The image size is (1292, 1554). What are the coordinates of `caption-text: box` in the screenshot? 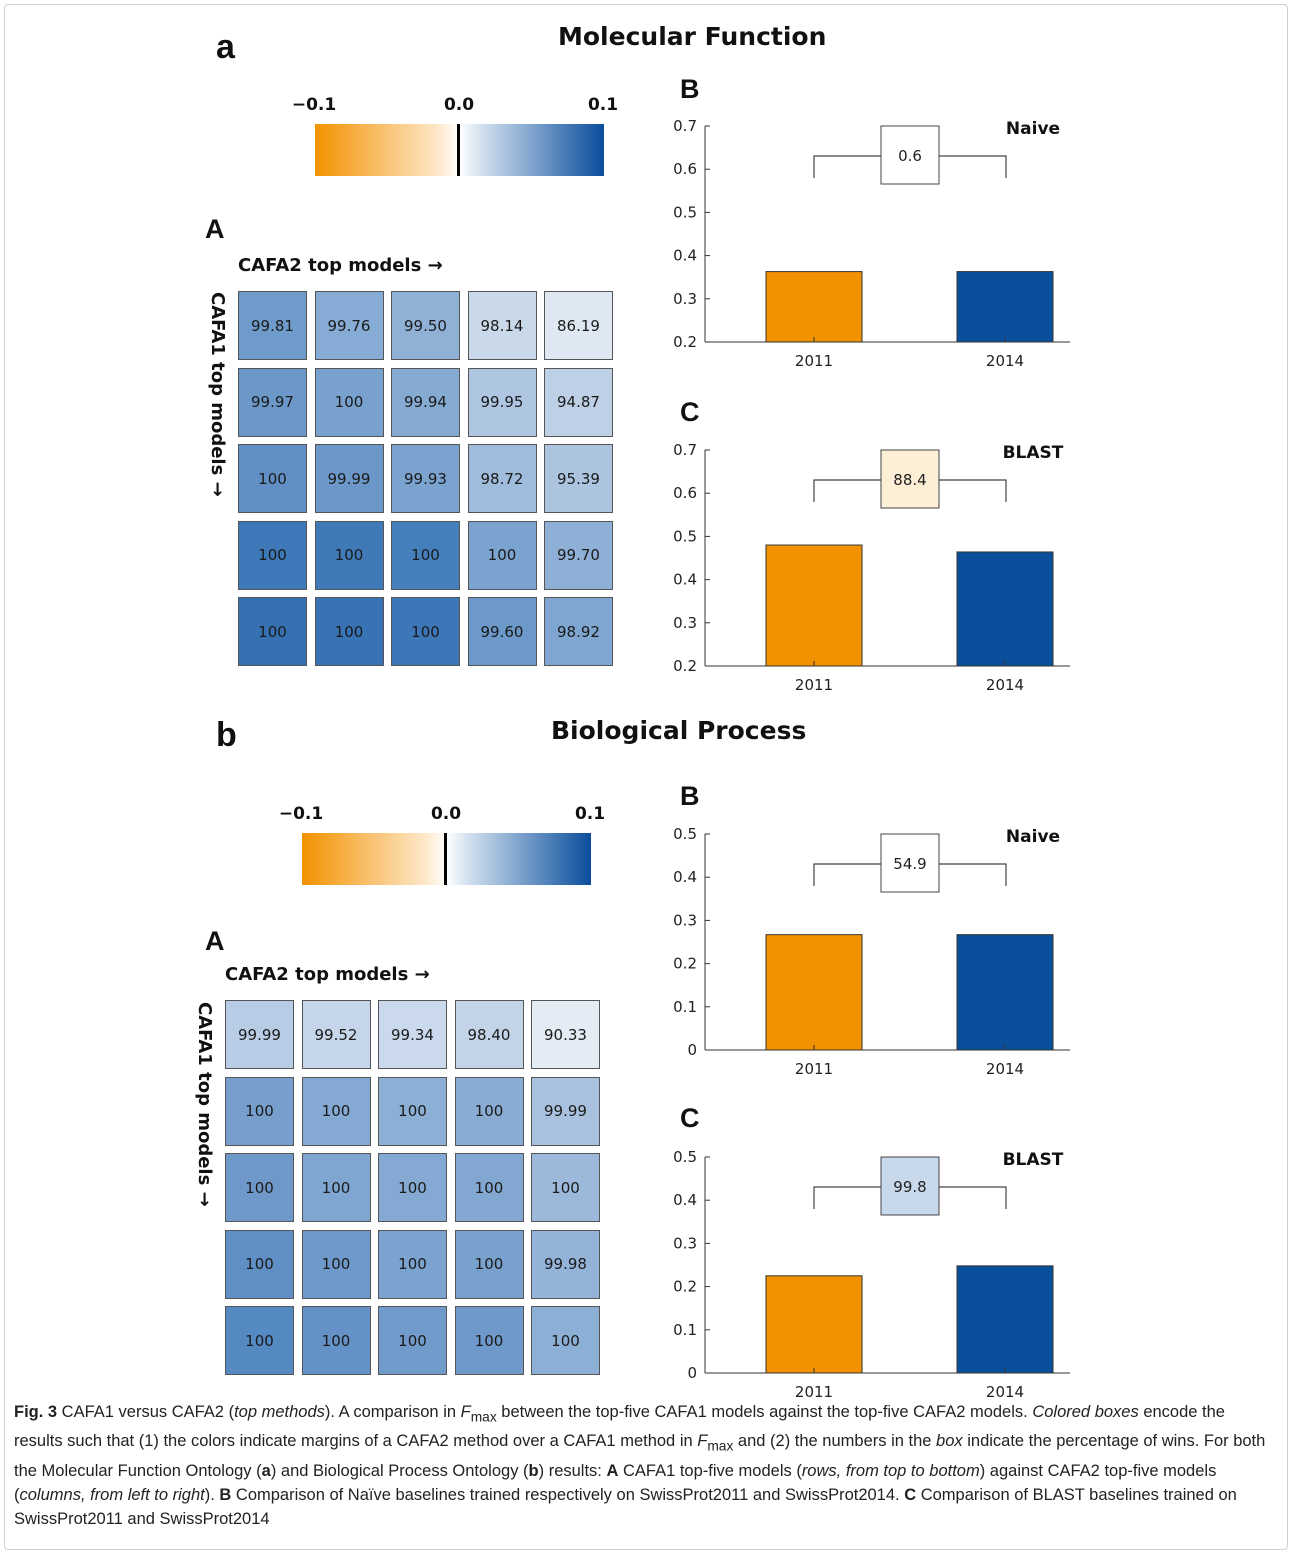 It's located at (949, 1441).